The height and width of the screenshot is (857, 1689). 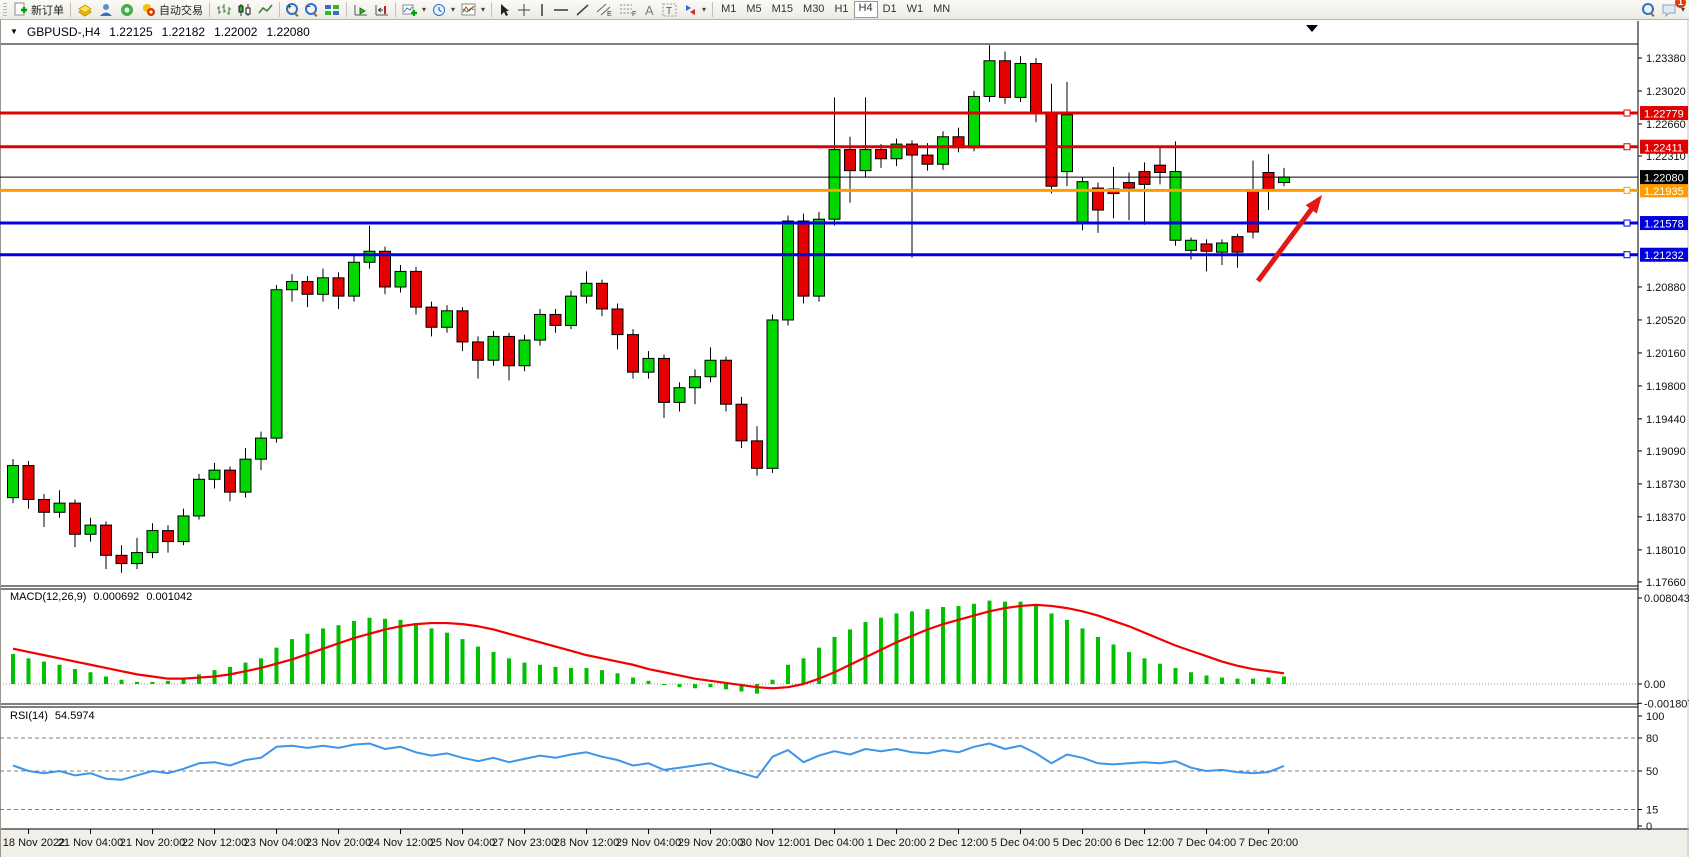 What do you see at coordinates (713, 9) in the screenshot?
I see `separator` at bounding box center [713, 9].